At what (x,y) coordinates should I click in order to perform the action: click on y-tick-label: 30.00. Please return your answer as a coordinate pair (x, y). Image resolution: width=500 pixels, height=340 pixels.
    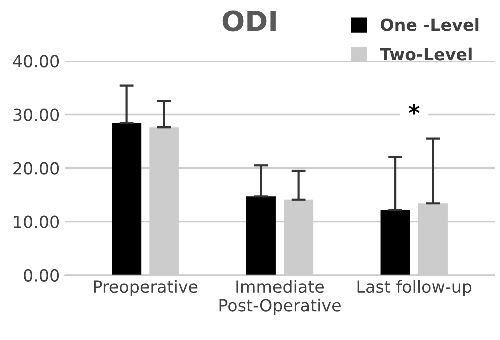
    Looking at the image, I should click on (37, 115).